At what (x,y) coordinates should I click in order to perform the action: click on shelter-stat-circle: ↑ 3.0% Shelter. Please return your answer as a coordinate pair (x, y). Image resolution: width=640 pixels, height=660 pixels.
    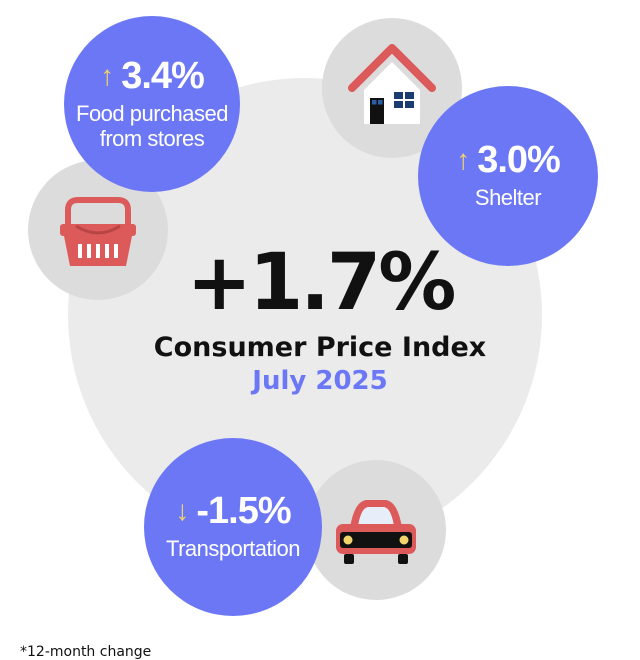
    Looking at the image, I should click on (508, 176).